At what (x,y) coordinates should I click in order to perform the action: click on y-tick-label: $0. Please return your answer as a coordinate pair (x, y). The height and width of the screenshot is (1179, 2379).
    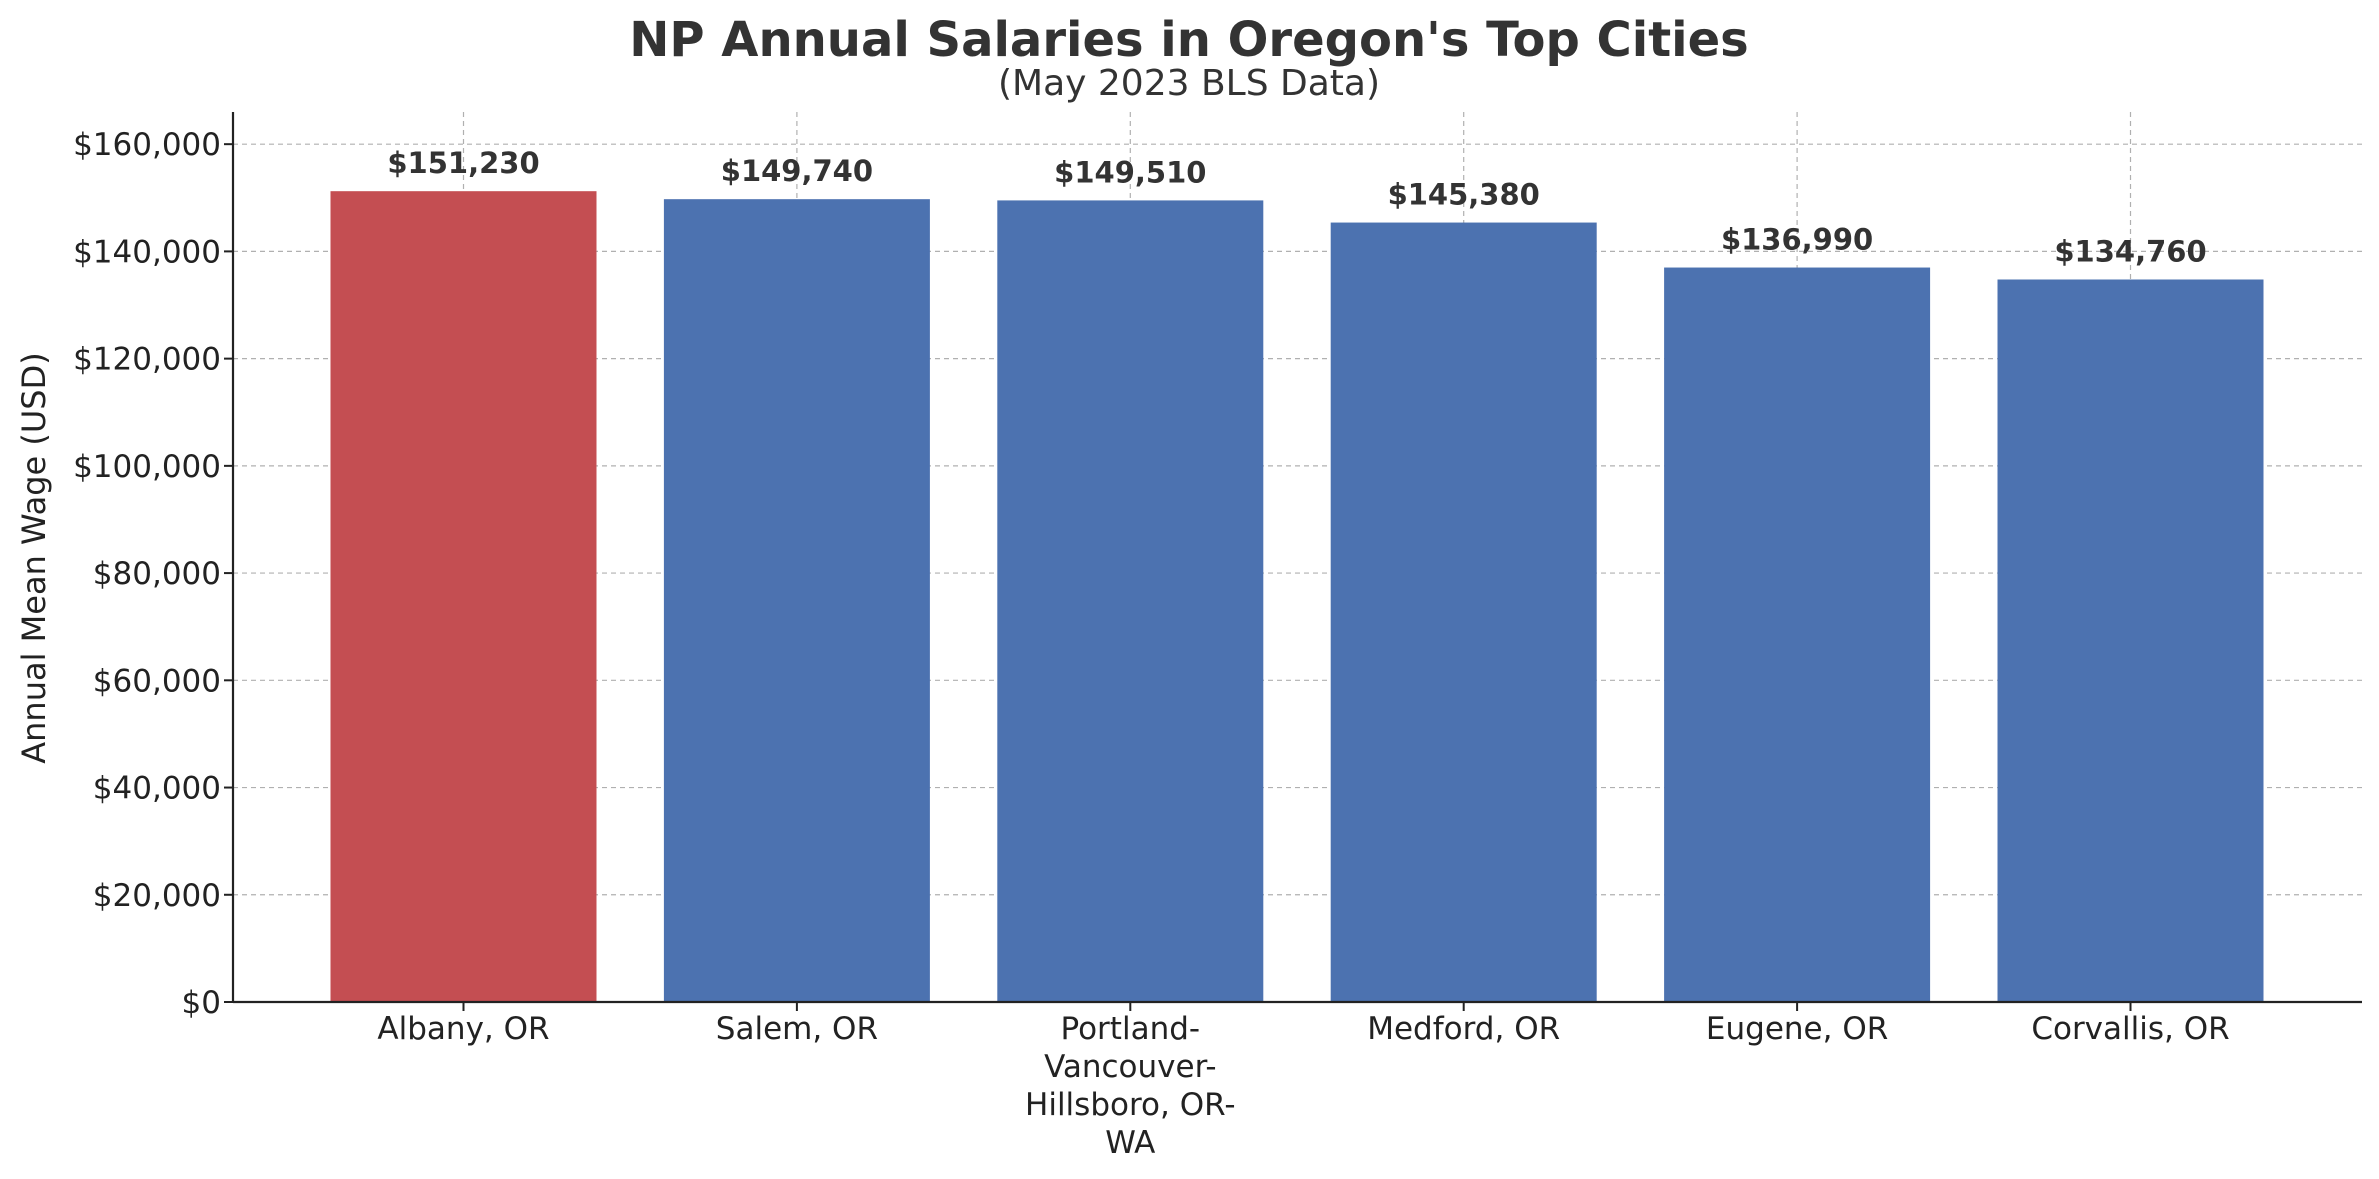
    Looking at the image, I should click on (201, 1003).